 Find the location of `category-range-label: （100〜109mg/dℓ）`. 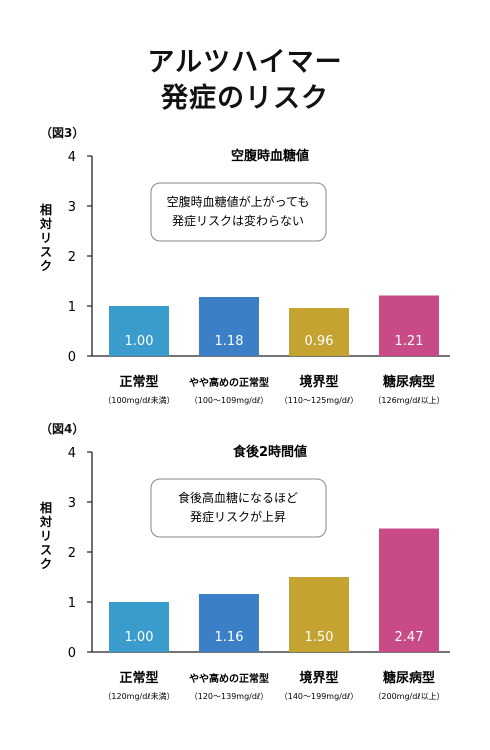

category-range-label: （100〜109mg/dℓ） is located at coordinates (229, 400).